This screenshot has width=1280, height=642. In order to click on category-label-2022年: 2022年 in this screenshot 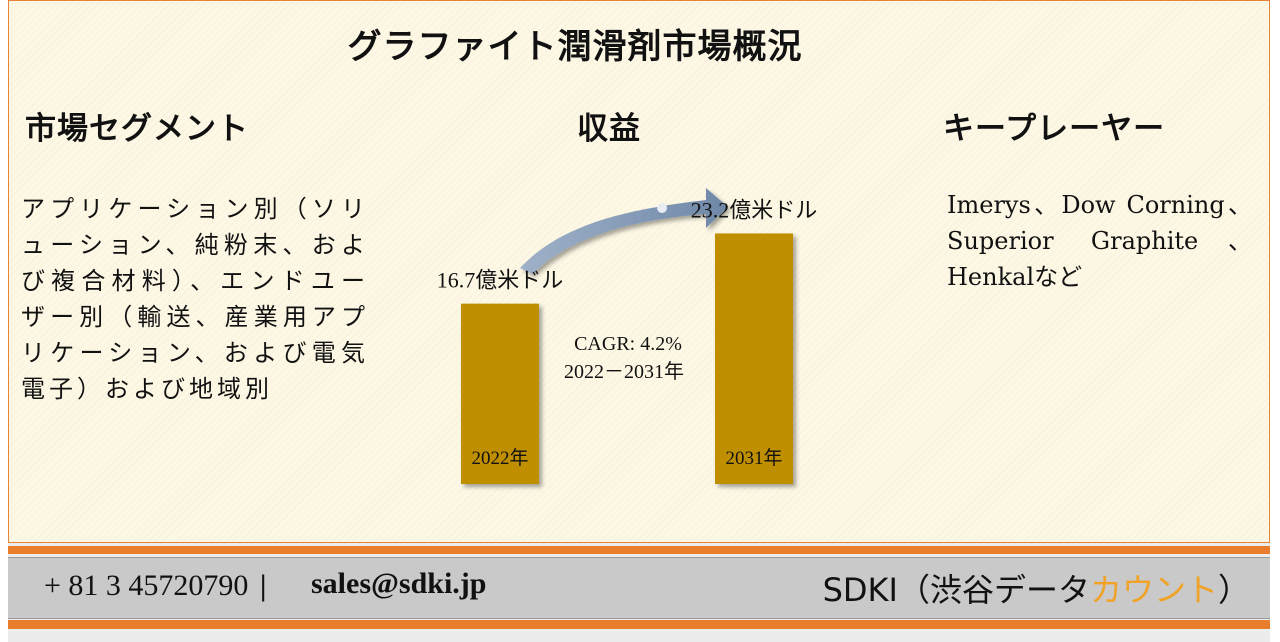, I will do `click(499, 458)`.